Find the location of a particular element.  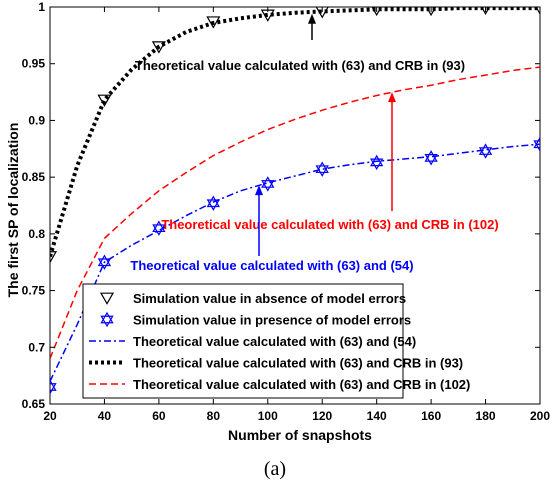

legend-swatch-hexagram is located at coordinates (107, 319).